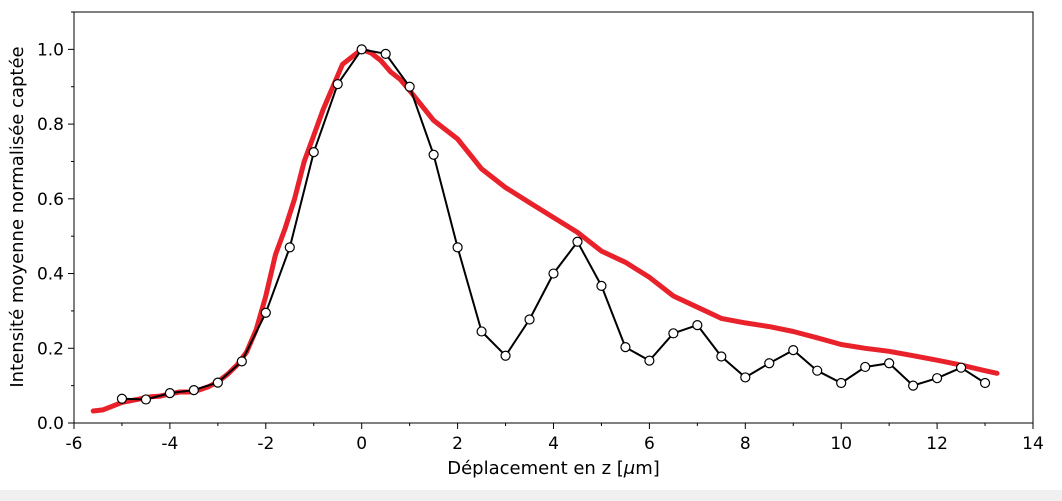  What do you see at coordinates (553, 468) in the screenshot?
I see `x-axis-label: Déplacement en z [μm]` at bounding box center [553, 468].